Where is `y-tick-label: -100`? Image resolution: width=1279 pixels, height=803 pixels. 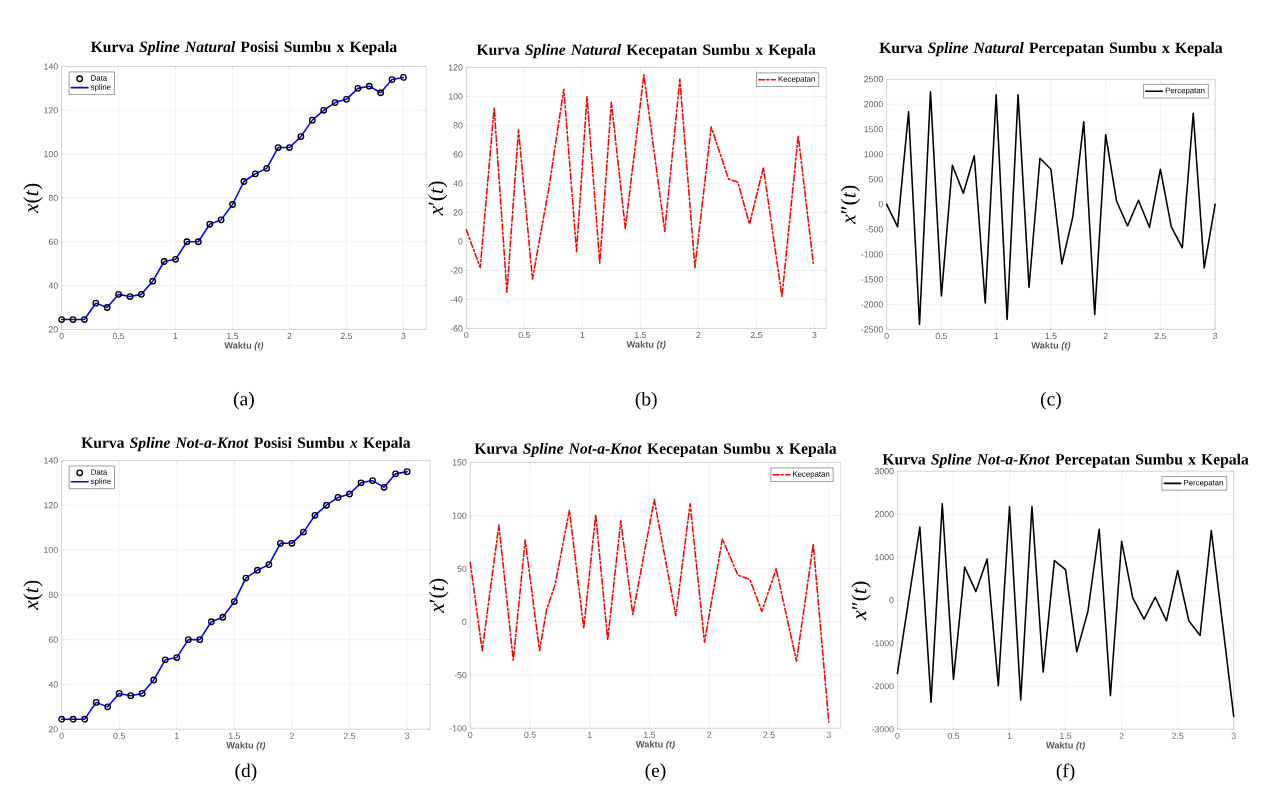 y-tick-label: -100 is located at coordinates (458, 728).